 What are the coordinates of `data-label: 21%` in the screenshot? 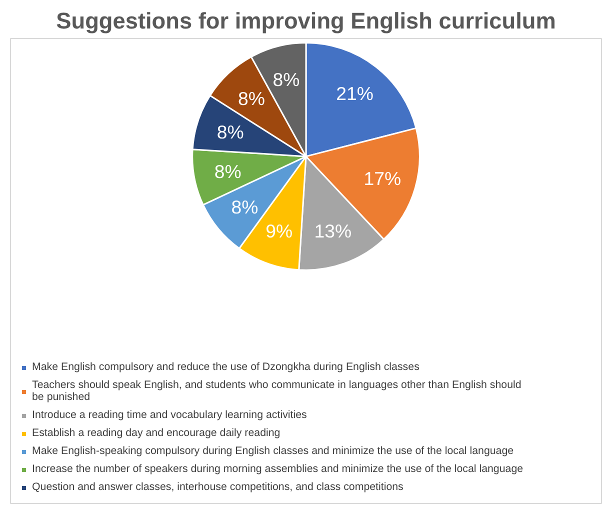 It's located at (355, 93).